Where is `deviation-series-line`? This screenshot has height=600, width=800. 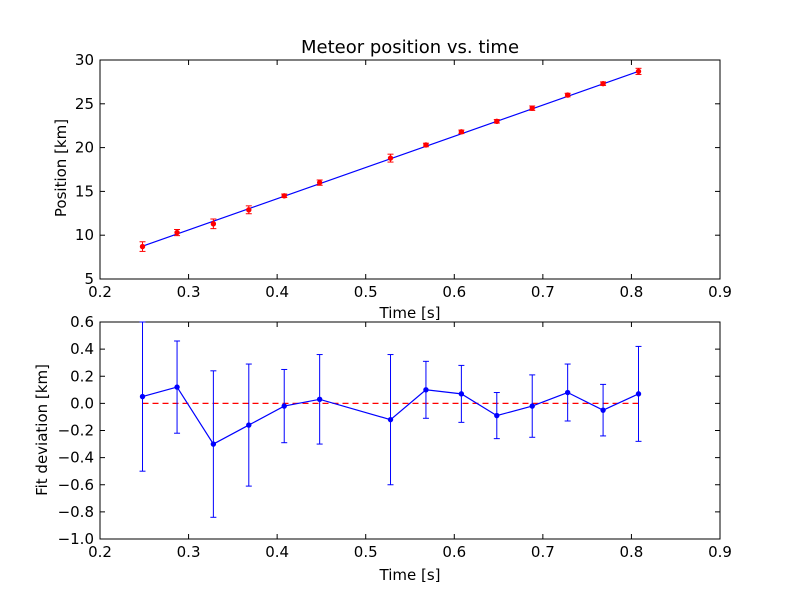
deviation-series-line is located at coordinates (390, 415).